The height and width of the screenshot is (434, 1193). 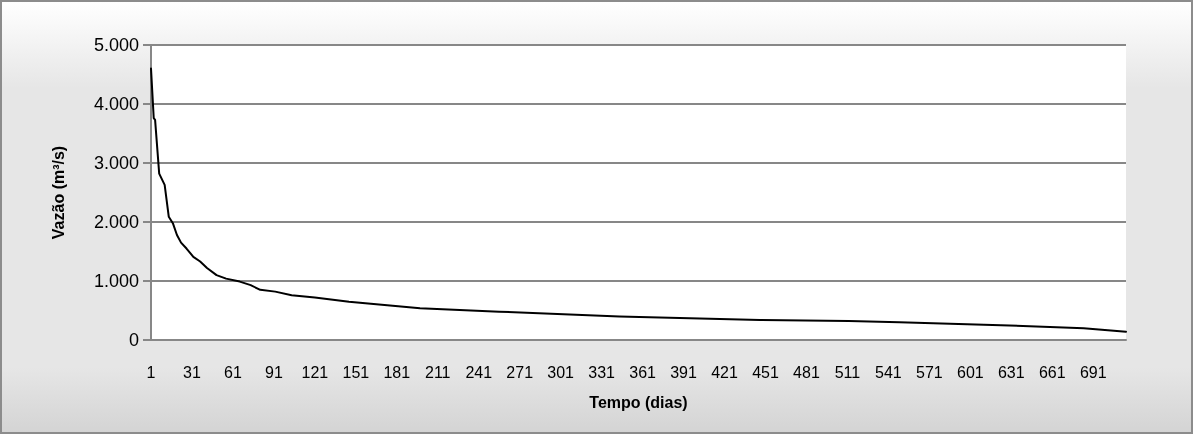 I want to click on x-tick-label: 331, so click(x=602, y=372).